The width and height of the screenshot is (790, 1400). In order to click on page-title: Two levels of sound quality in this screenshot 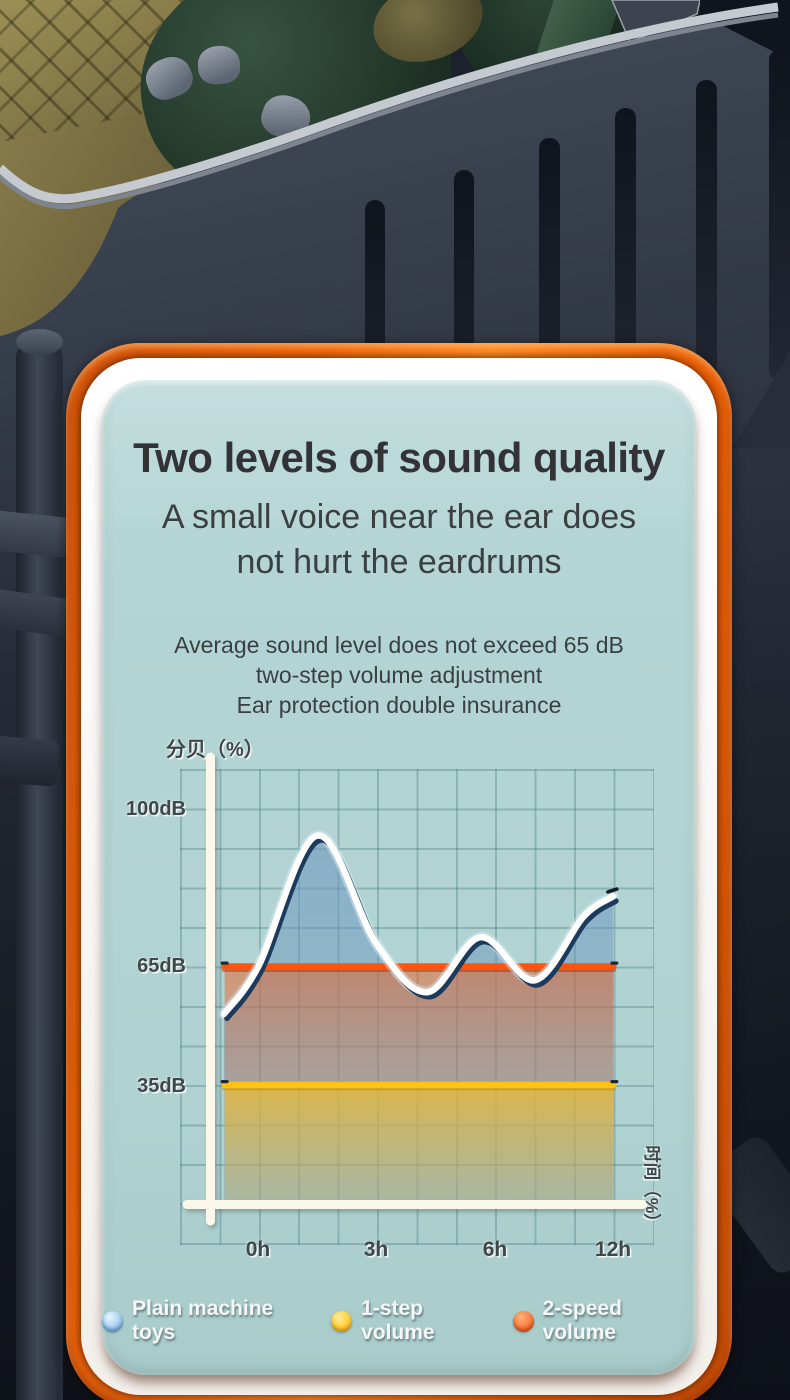, I will do `click(399, 457)`.